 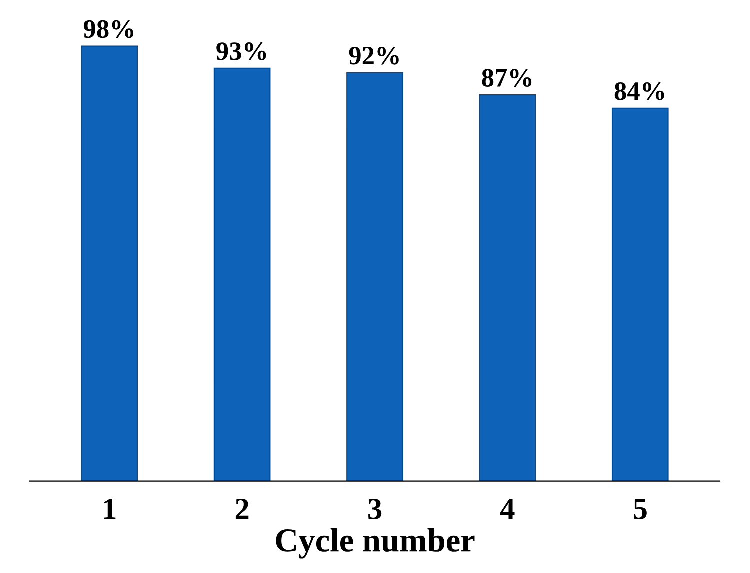 What do you see at coordinates (639, 91) in the screenshot?
I see `data-label: 84%` at bounding box center [639, 91].